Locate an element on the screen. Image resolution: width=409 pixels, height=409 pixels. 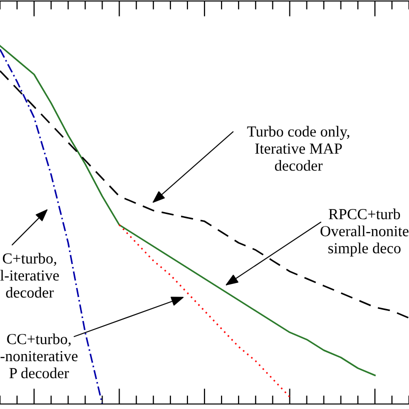
annotation: Turbo code only, Iterative MAP decoder is located at coordinates (298, 148).